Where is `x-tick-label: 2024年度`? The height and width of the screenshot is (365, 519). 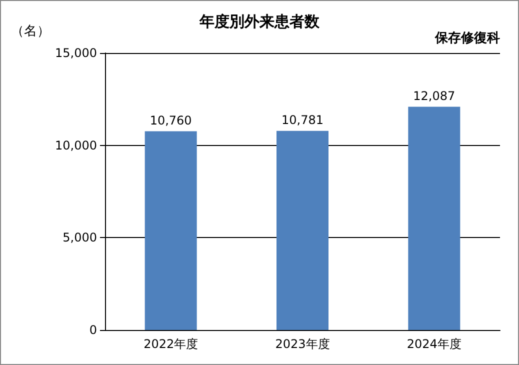 x-tick-label: 2024年度 is located at coordinates (434, 344).